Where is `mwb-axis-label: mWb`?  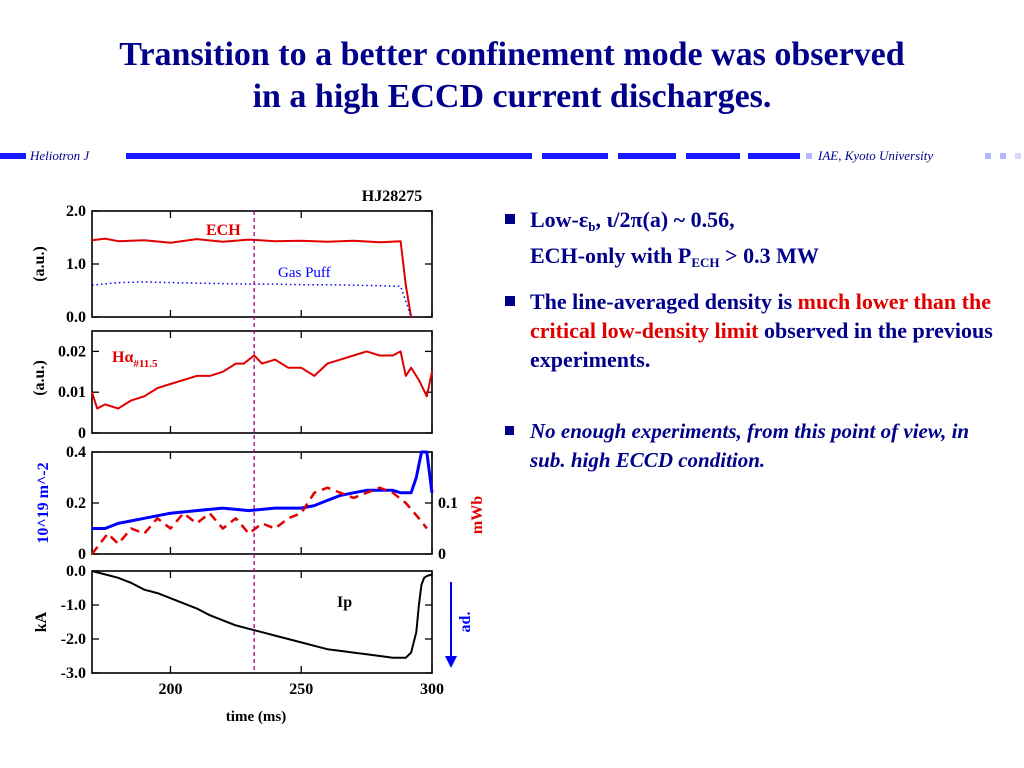
mwb-axis-label: mWb is located at coordinates (477, 515).